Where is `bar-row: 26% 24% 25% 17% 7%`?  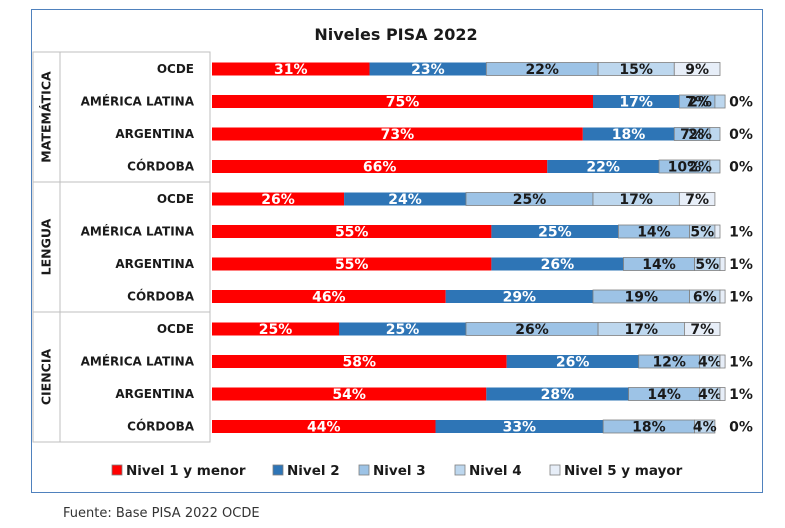 bar-row: 26% 24% 25% 17% 7% is located at coordinates (464, 200).